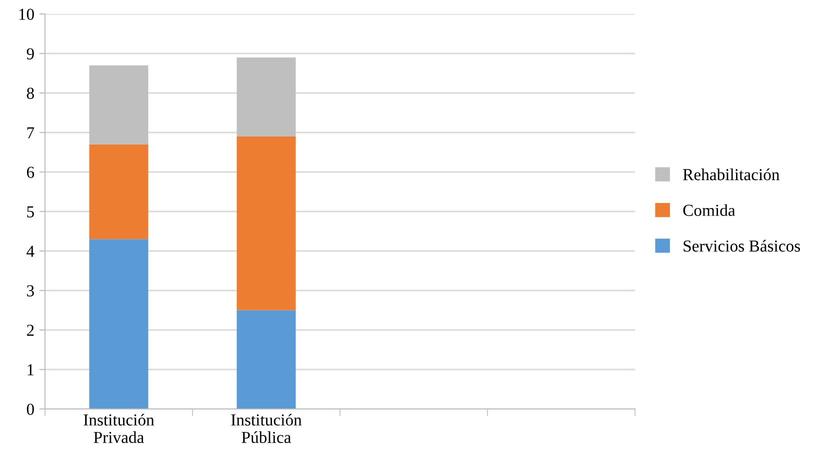 The width and height of the screenshot is (835, 469). What do you see at coordinates (30, 93) in the screenshot?
I see `y-tick-label: 8` at bounding box center [30, 93].